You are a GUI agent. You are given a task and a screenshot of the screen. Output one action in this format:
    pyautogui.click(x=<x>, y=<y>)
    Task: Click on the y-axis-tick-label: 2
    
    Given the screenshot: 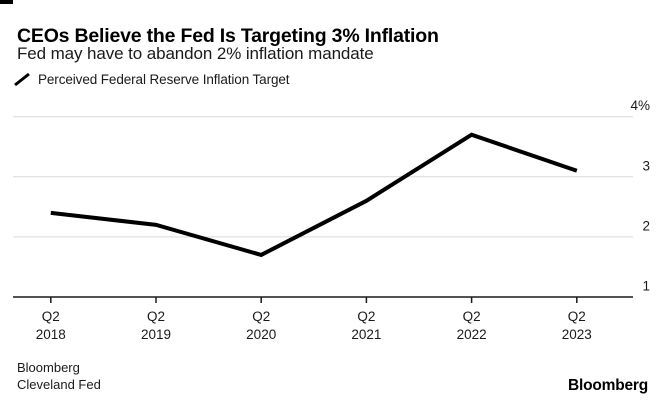 What is the action you would take?
    pyautogui.click(x=646, y=225)
    